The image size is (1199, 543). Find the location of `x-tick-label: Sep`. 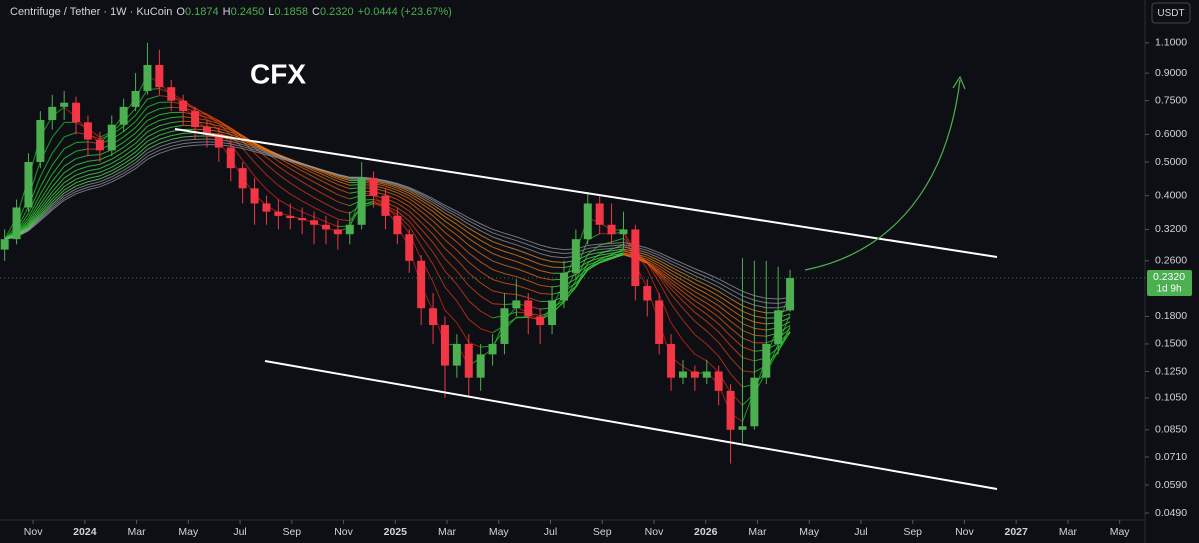

x-tick-label: Sep is located at coordinates (912, 532).